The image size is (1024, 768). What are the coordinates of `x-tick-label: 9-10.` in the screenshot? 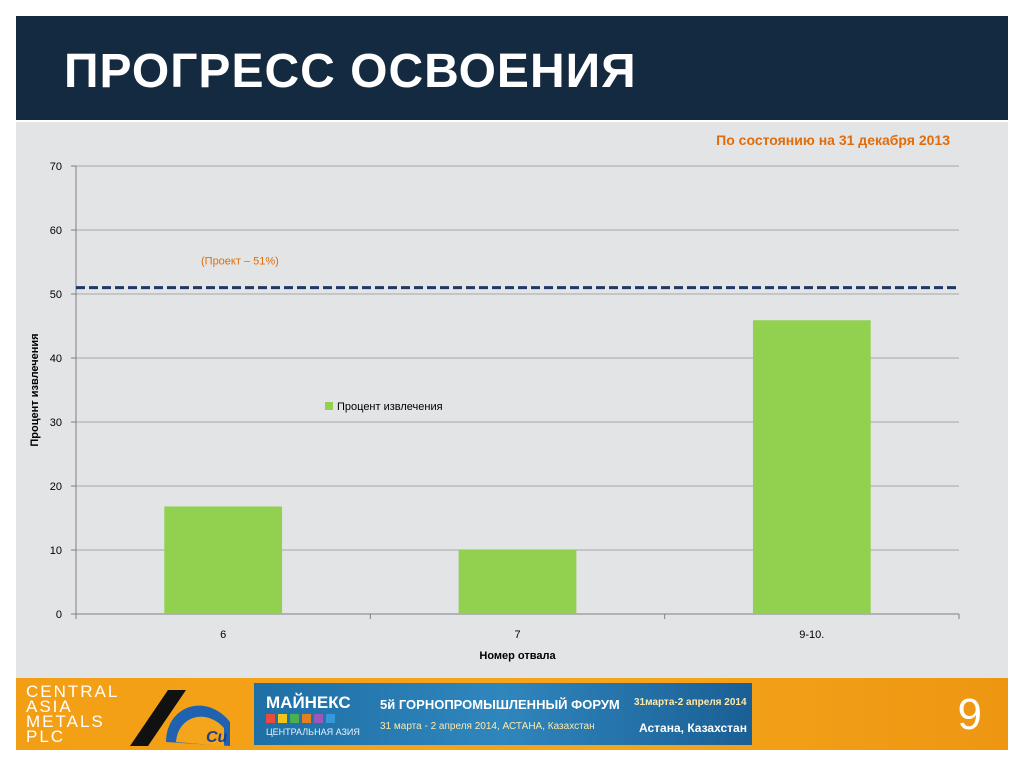 It's located at (811, 635).